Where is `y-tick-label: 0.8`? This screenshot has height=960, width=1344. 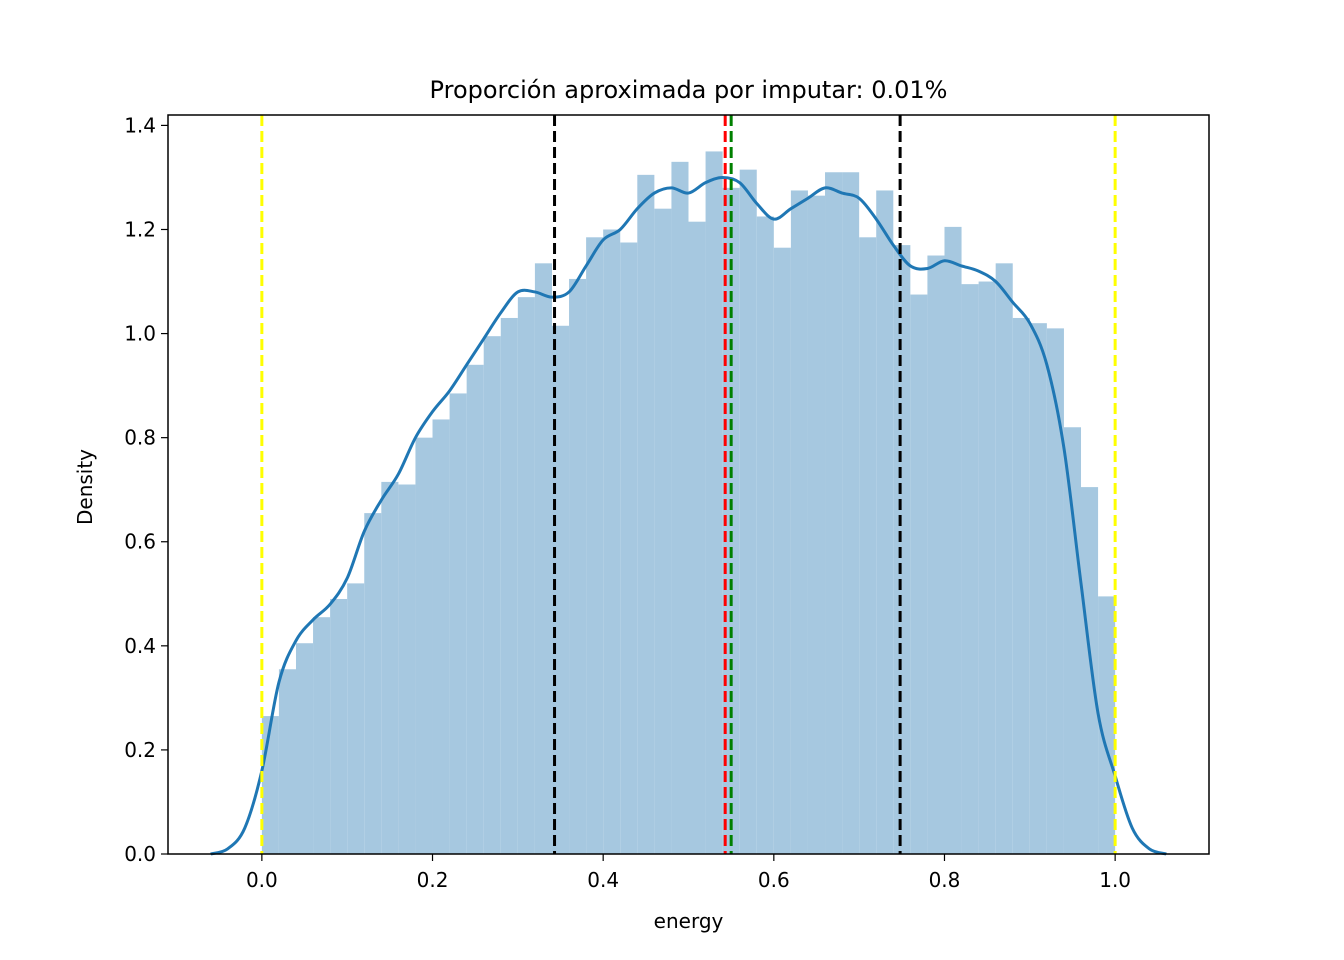
y-tick-label: 0.8 is located at coordinates (140, 438).